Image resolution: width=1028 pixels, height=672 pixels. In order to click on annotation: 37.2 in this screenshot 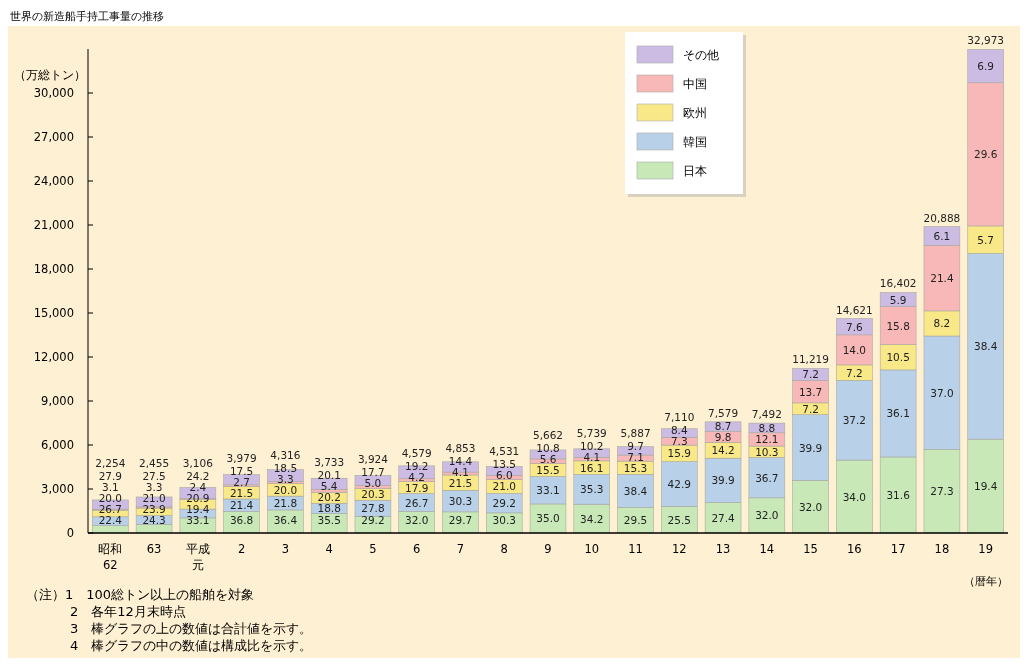, I will do `click(854, 420)`.